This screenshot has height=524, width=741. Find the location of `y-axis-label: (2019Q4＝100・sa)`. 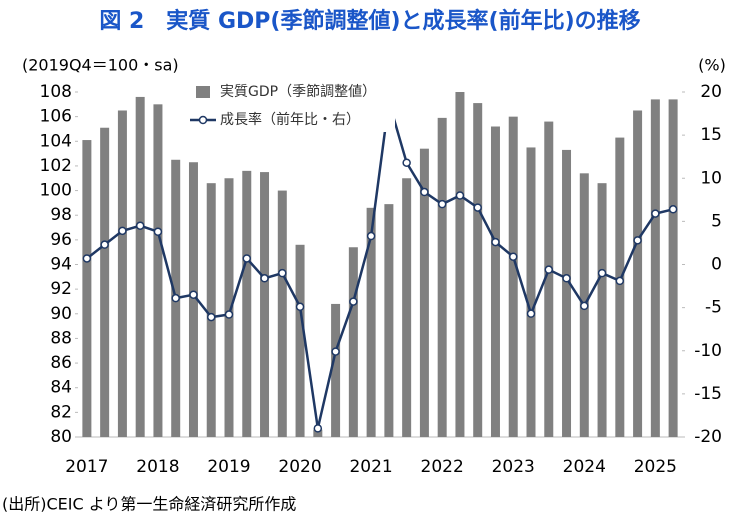

y-axis-label: (2019Q4＝100・sa) is located at coordinates (100, 65).